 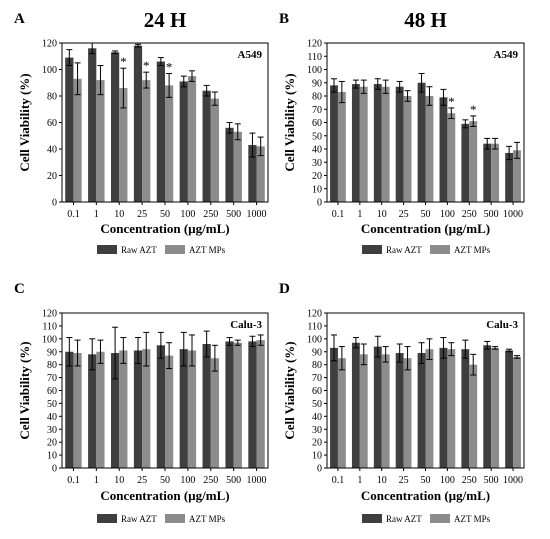 I want to click on y-tick-label: 60, so click(x=317, y=123).